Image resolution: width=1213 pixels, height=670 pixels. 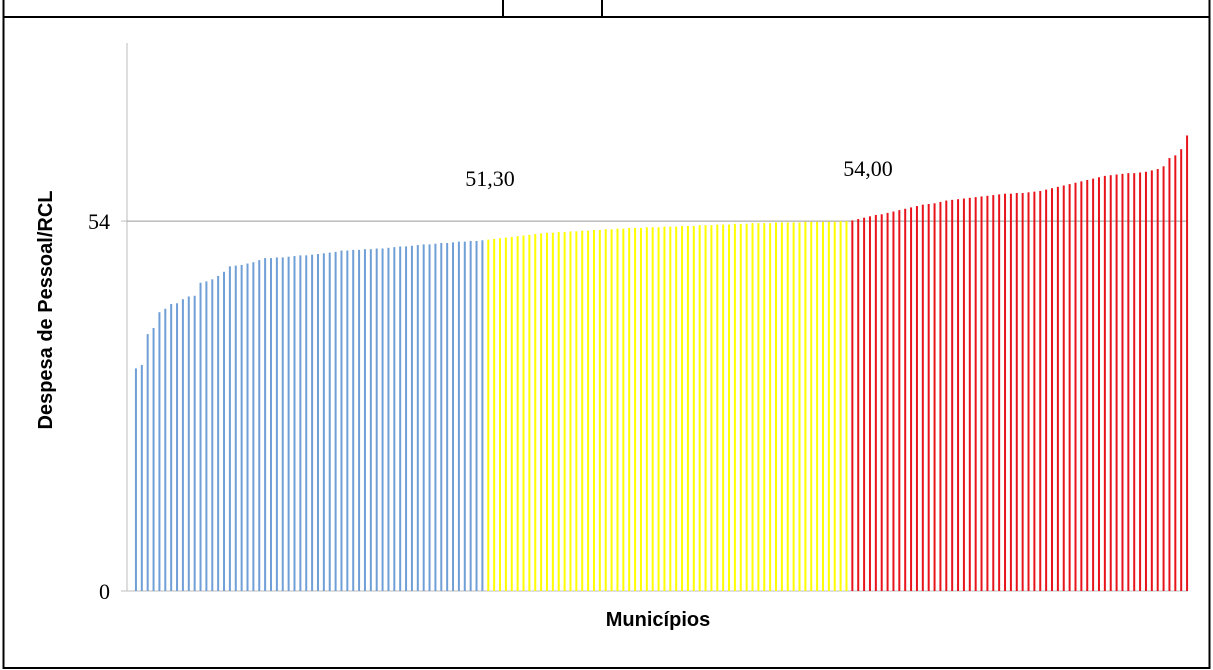 I want to click on y-axis-label: Despesa de Pessoal/RCL, so click(x=46, y=310).